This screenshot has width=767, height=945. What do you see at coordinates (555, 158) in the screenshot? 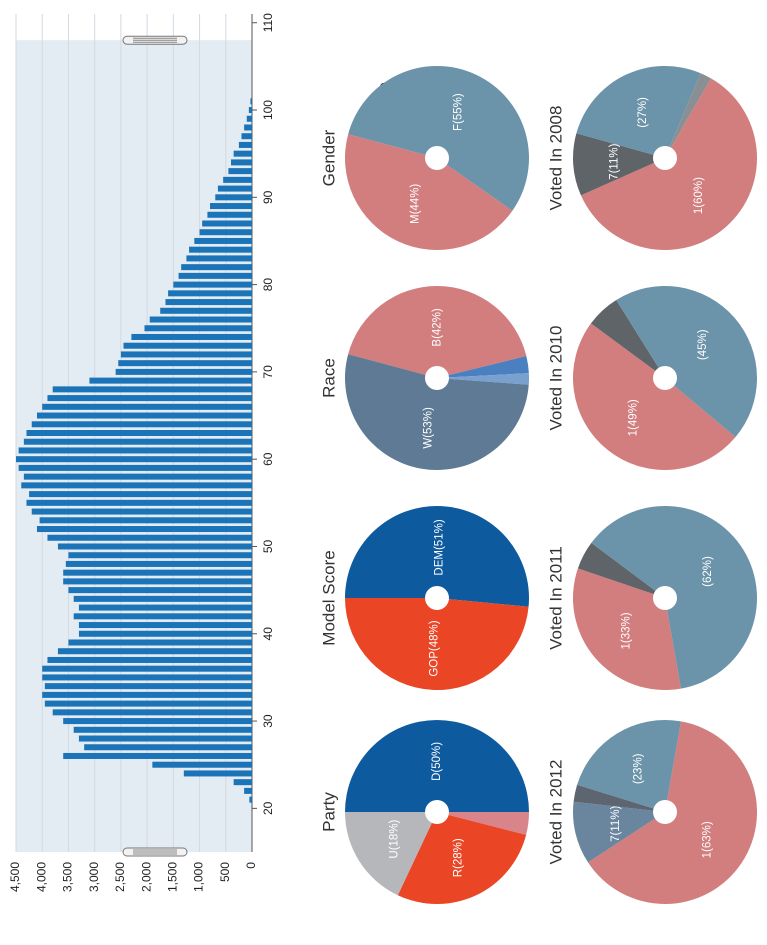
I see `pie-title: Voted In 2008` at bounding box center [555, 158].